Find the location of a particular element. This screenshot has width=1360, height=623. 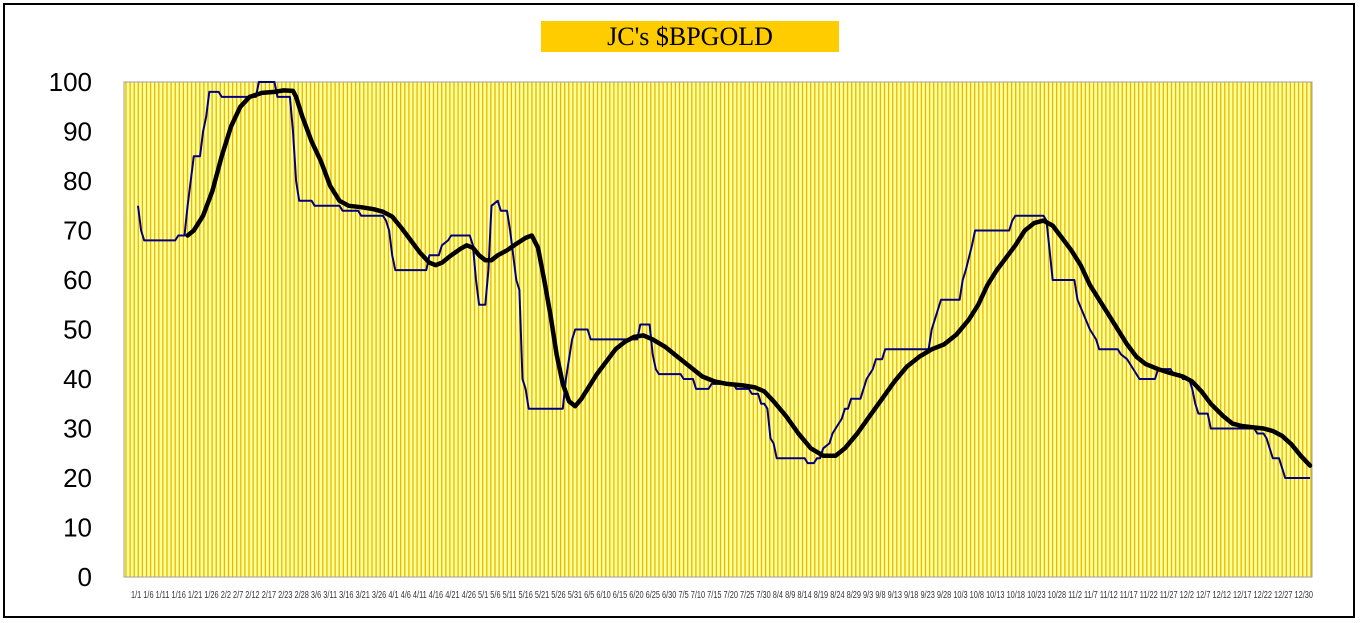

y-tick-label: 50 is located at coordinates (77, 330).